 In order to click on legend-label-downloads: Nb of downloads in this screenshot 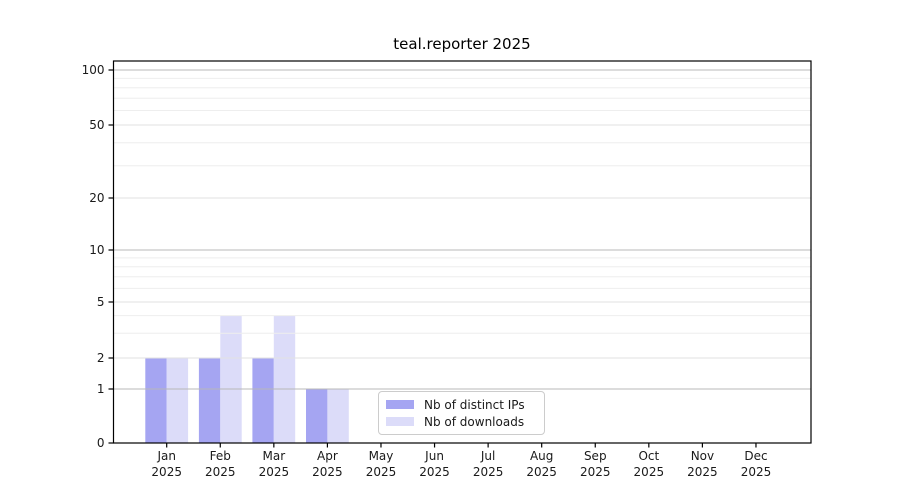, I will do `click(474, 421)`.